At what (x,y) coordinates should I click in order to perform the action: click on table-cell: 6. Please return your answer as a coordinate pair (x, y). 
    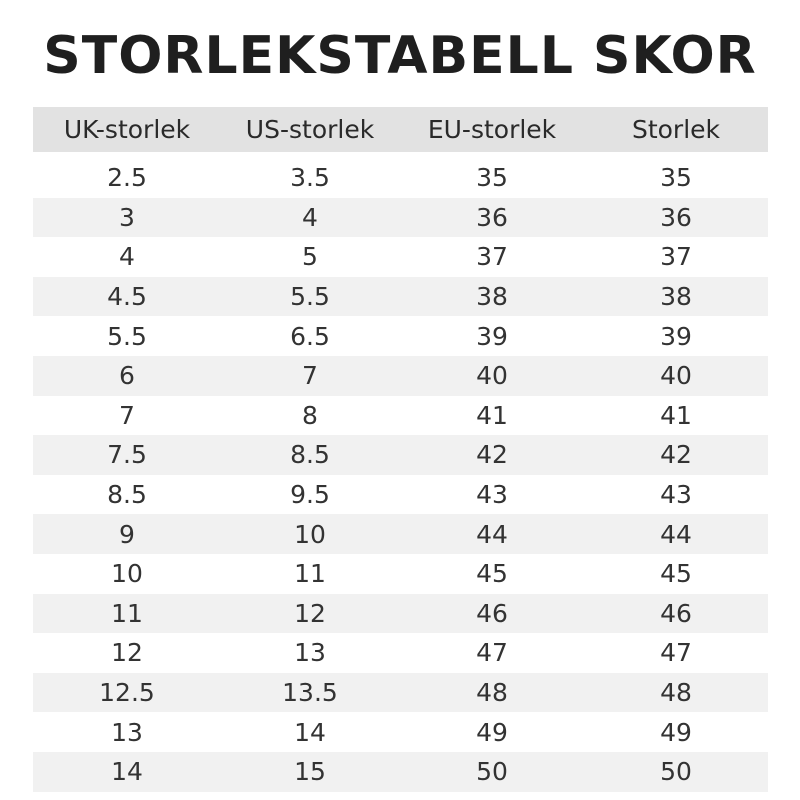
    Looking at the image, I should click on (127, 376).